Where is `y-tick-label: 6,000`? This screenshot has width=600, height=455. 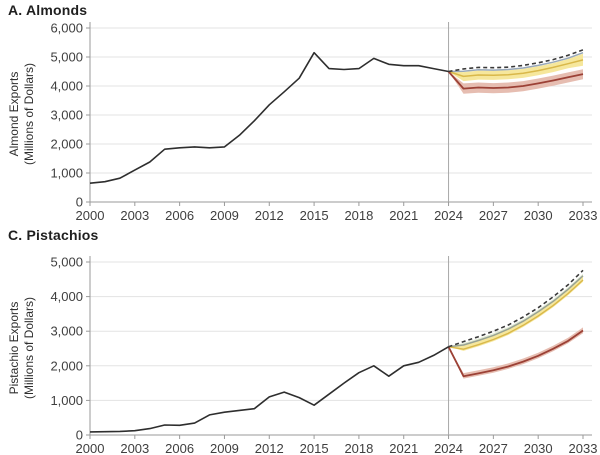 y-tick-label: 6,000 is located at coordinates (66, 28).